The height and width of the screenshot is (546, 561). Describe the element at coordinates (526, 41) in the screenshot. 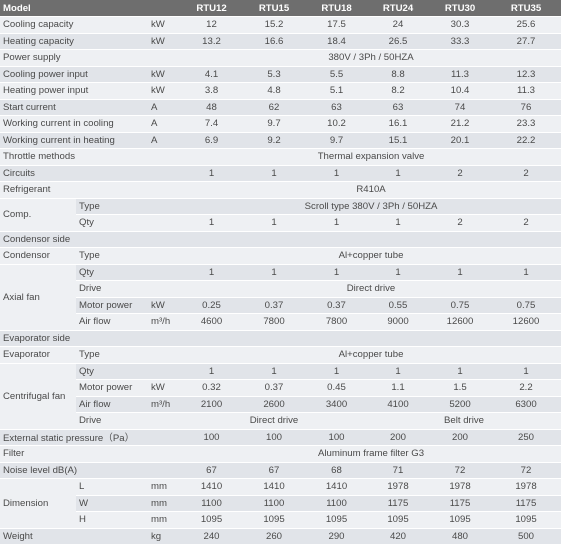

I see `cell: 27.7` at that location.